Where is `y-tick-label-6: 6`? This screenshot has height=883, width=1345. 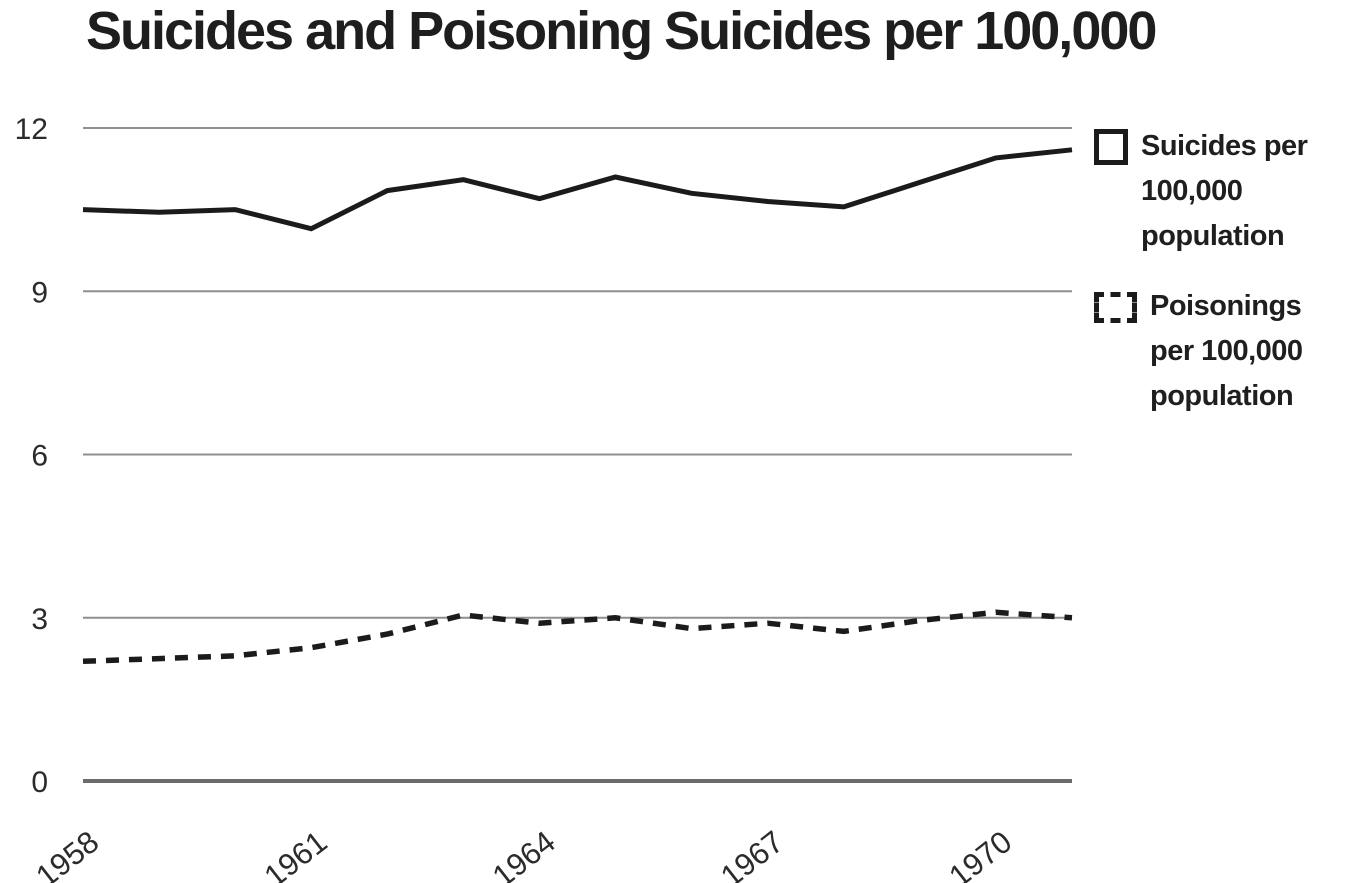 y-tick-label-6: 6 is located at coordinates (39, 456).